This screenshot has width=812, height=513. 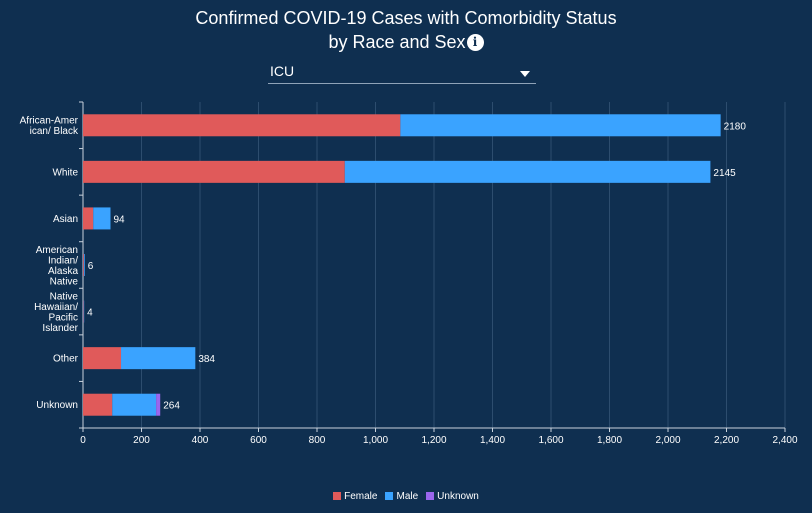 What do you see at coordinates (375, 440) in the screenshot?
I see `x-tick-label: 1,000` at bounding box center [375, 440].